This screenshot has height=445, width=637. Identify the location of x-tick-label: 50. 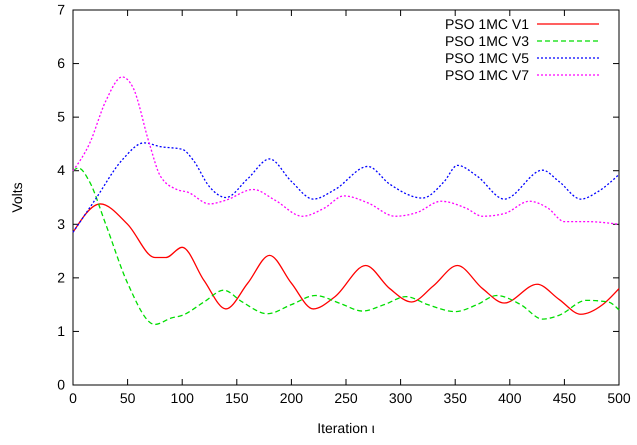
(128, 398).